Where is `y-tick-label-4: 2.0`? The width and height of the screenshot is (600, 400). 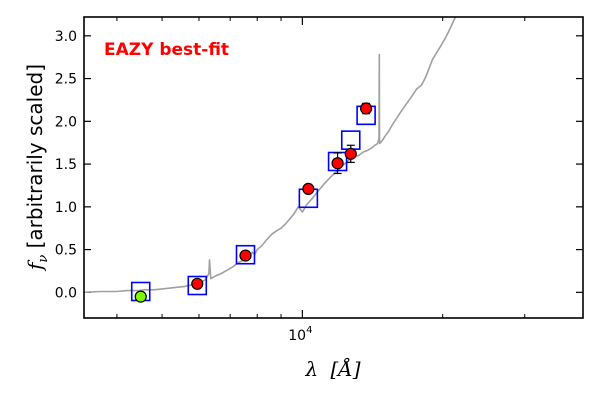 y-tick-label-4: 2.0 is located at coordinates (66, 122).